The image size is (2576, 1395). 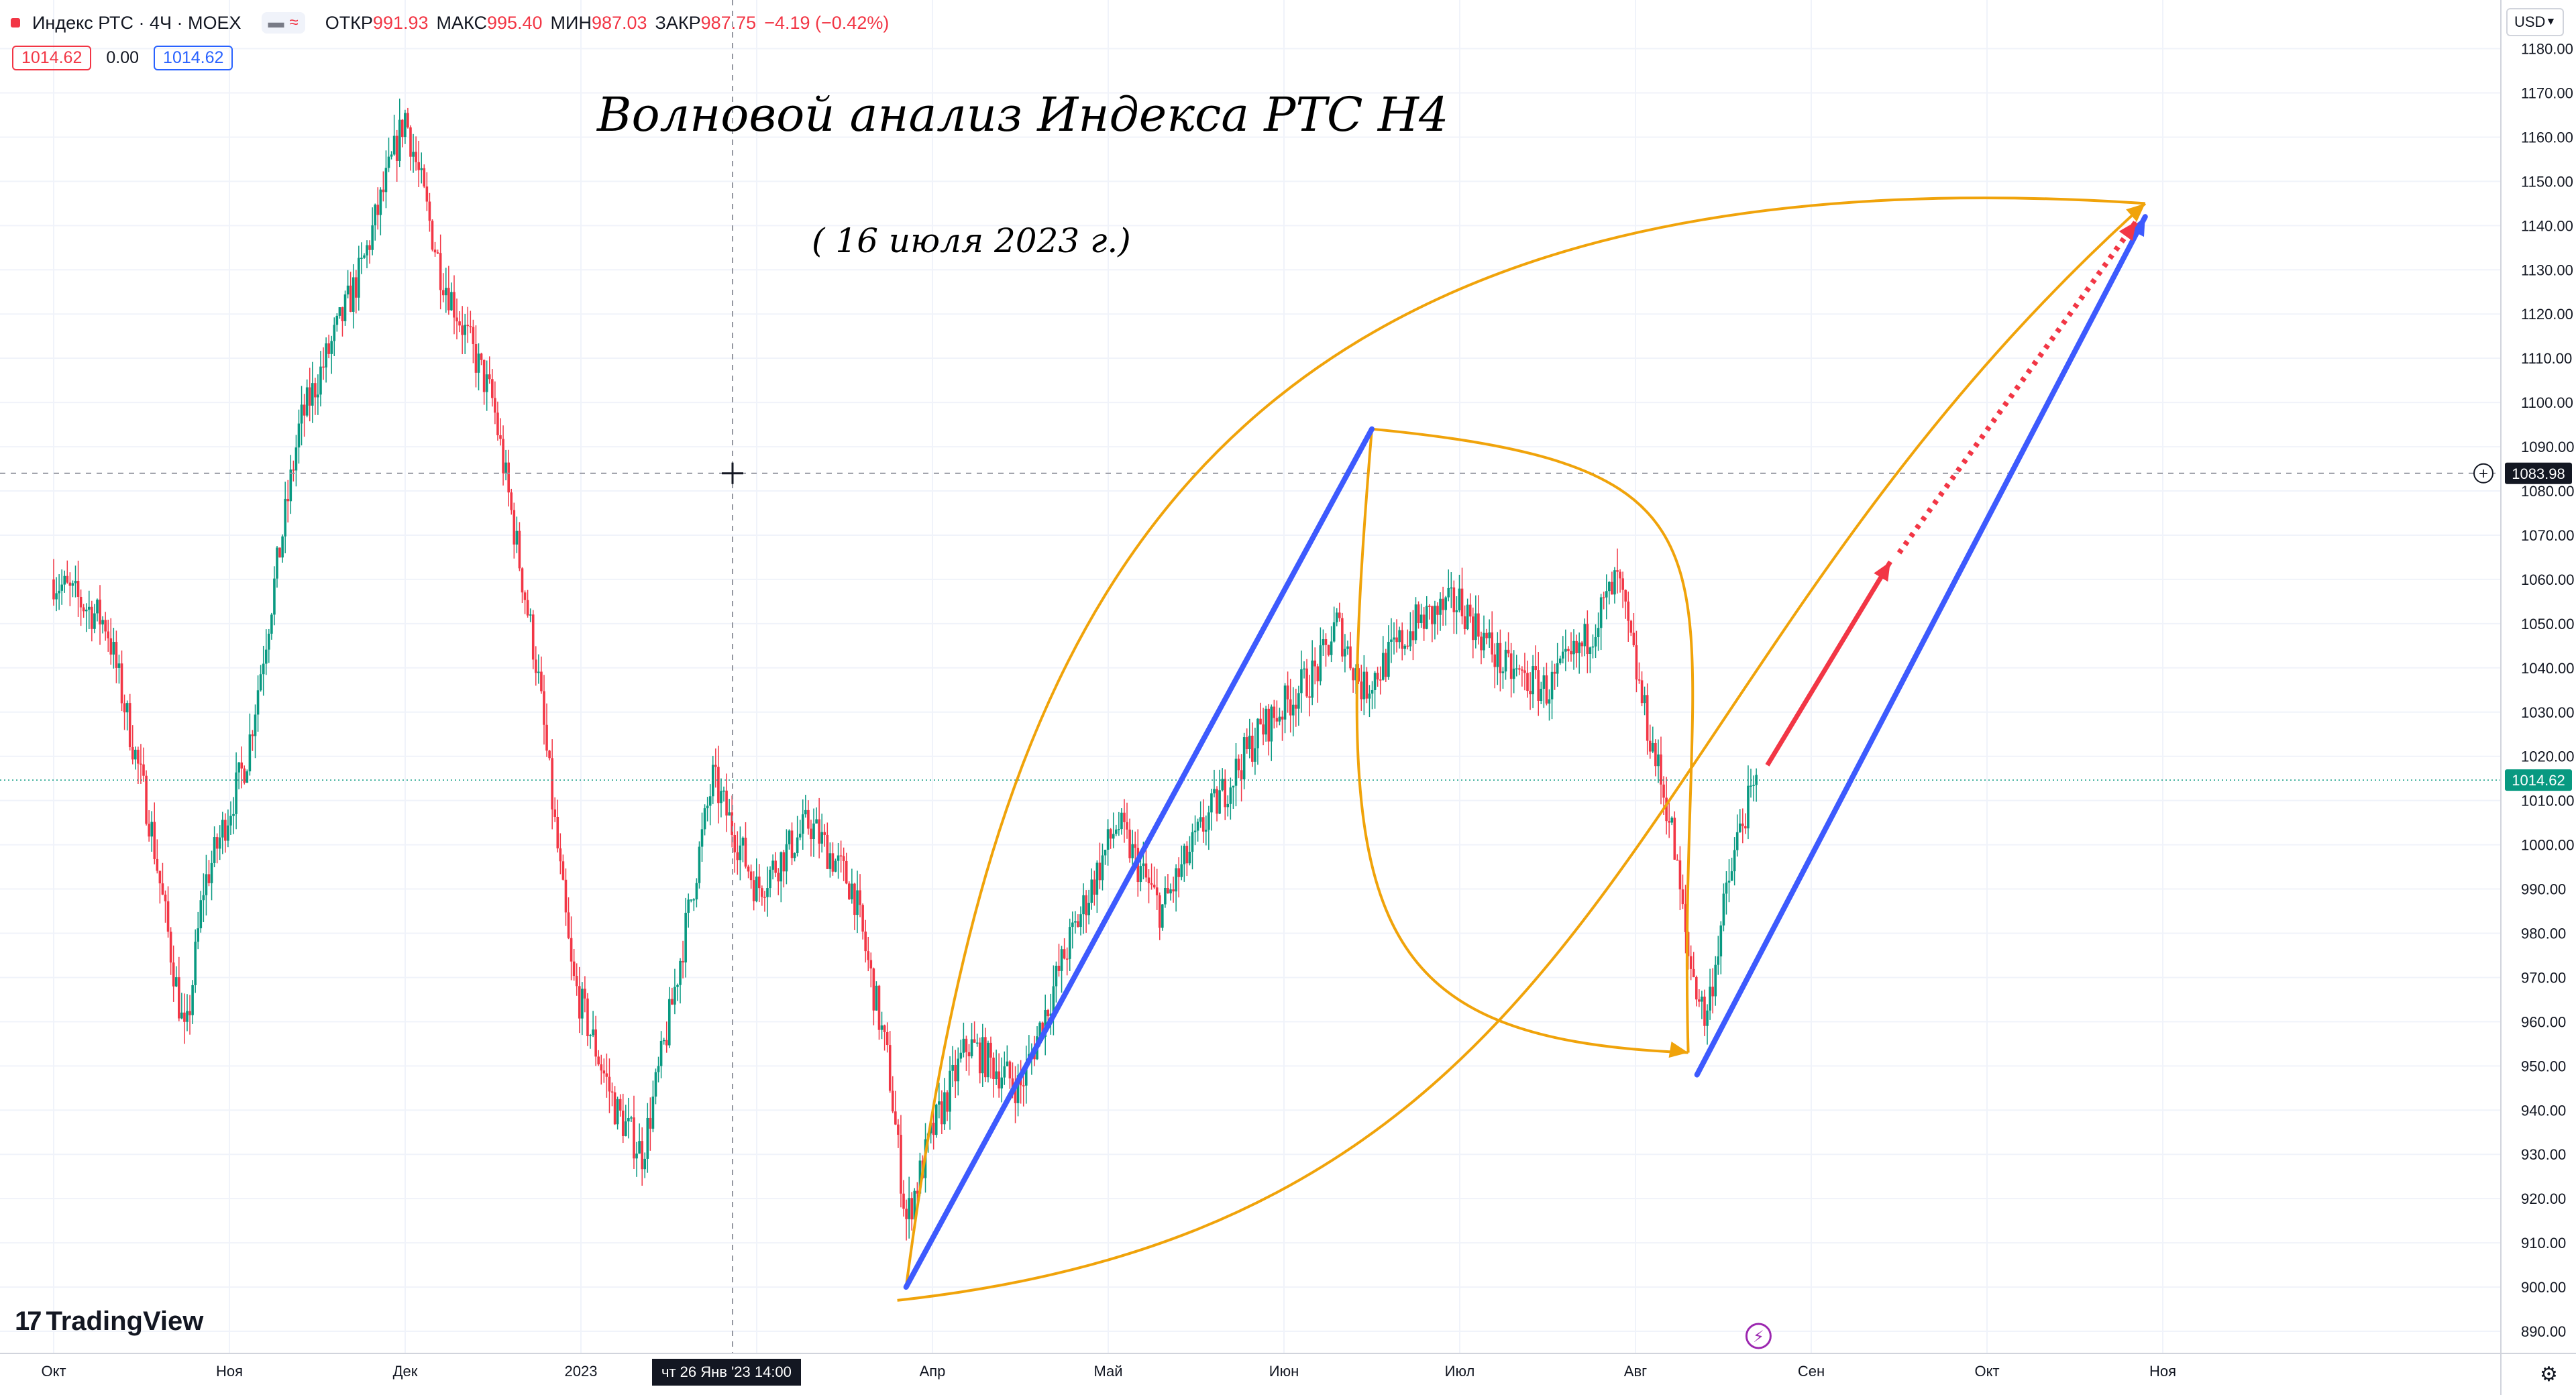 What do you see at coordinates (2547, 314) in the screenshot?
I see `y-tick-label: 1120.00` at bounding box center [2547, 314].